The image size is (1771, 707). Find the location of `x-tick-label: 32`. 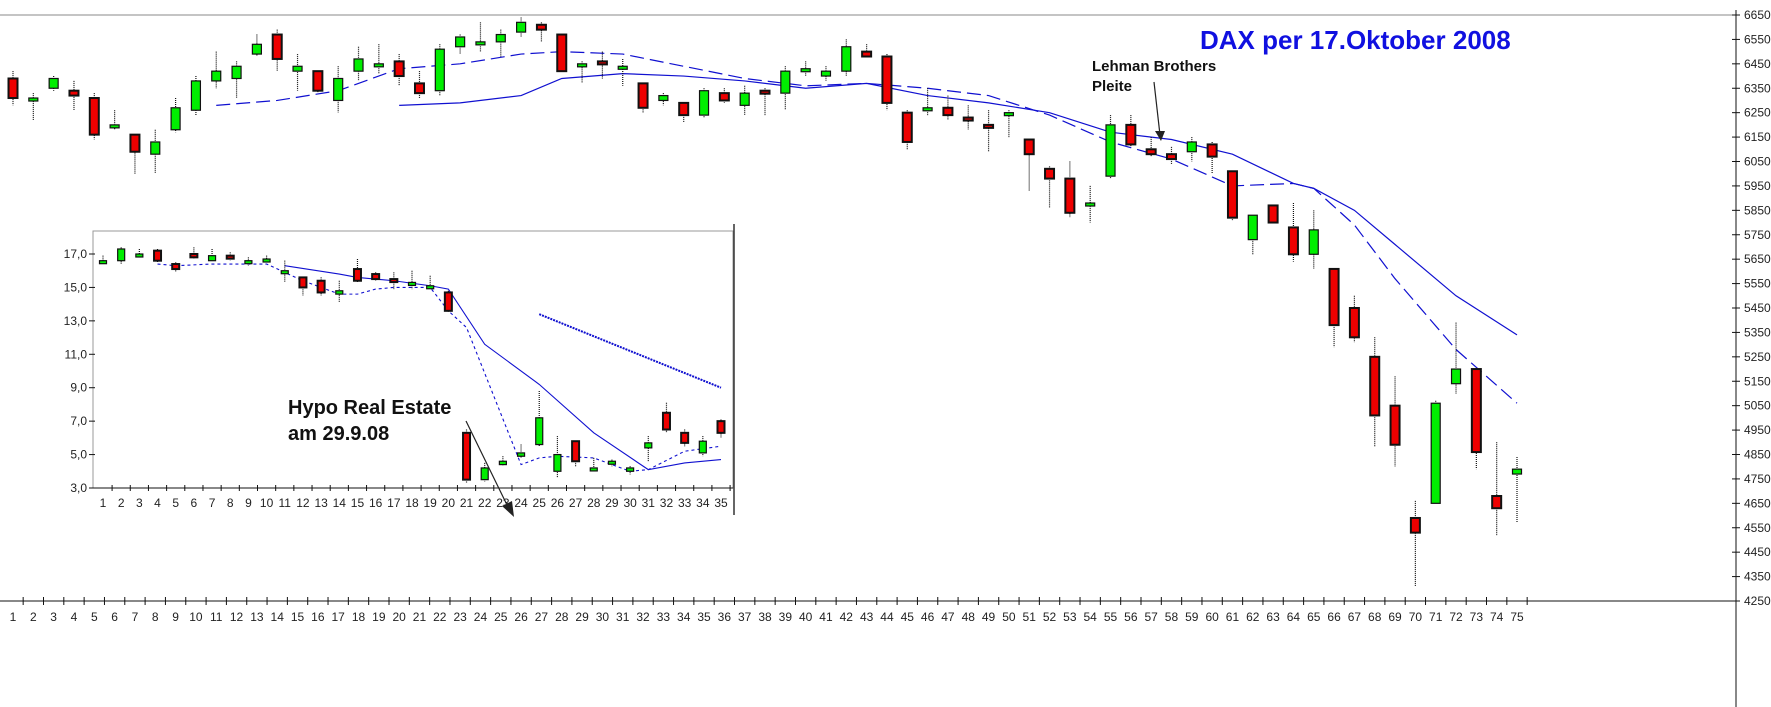

x-tick-label: 32 is located at coordinates (643, 617).